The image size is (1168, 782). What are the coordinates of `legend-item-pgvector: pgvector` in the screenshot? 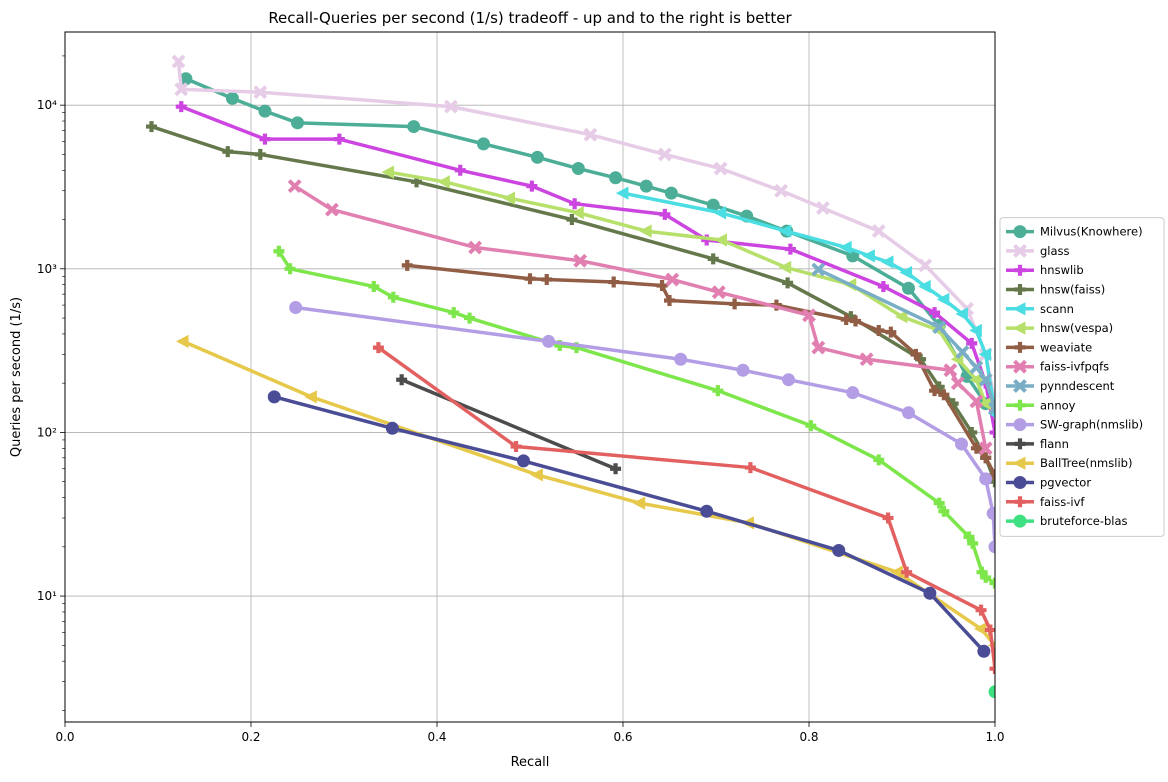 It's located at (1048, 483).